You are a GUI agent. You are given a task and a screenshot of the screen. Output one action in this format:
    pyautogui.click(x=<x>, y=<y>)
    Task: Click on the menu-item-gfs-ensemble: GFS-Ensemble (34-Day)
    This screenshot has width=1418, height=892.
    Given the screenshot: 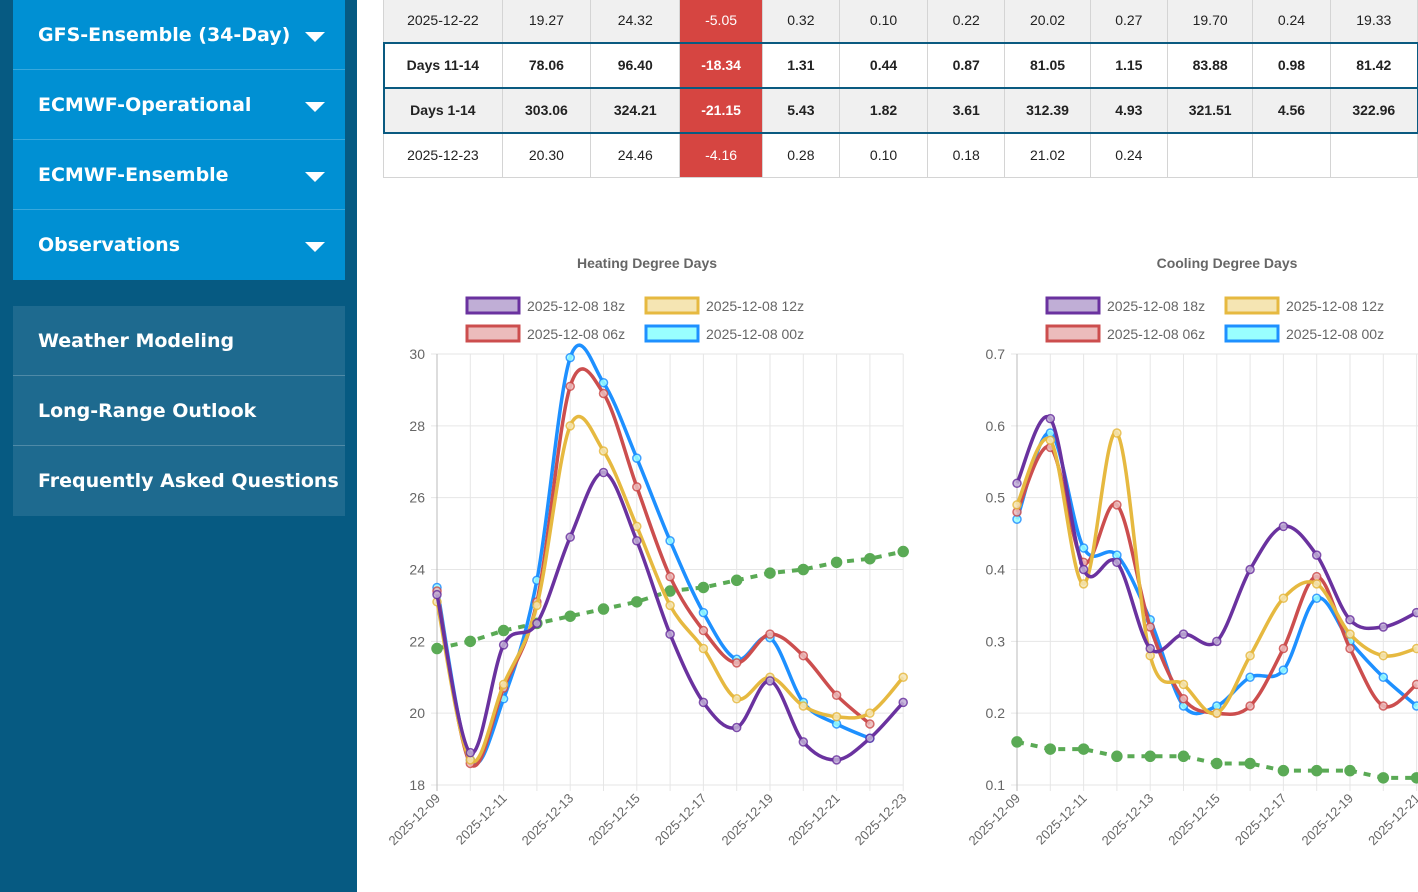 What is the action you would take?
    pyautogui.click(x=179, y=35)
    